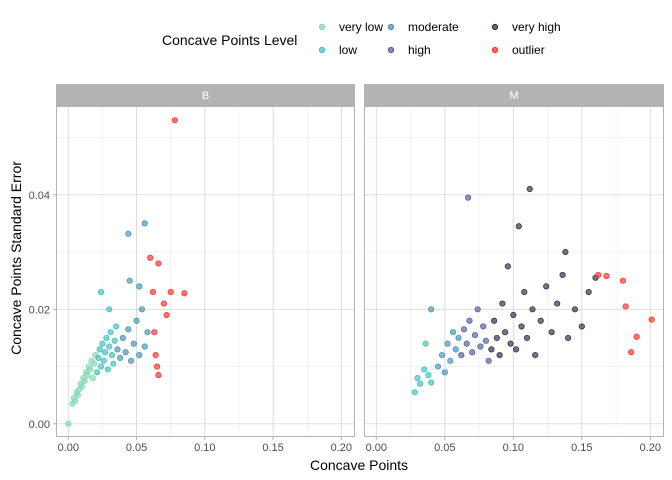 This screenshot has height=480, width=672. I want to click on x-tick-label: 0.10, so click(513, 448).